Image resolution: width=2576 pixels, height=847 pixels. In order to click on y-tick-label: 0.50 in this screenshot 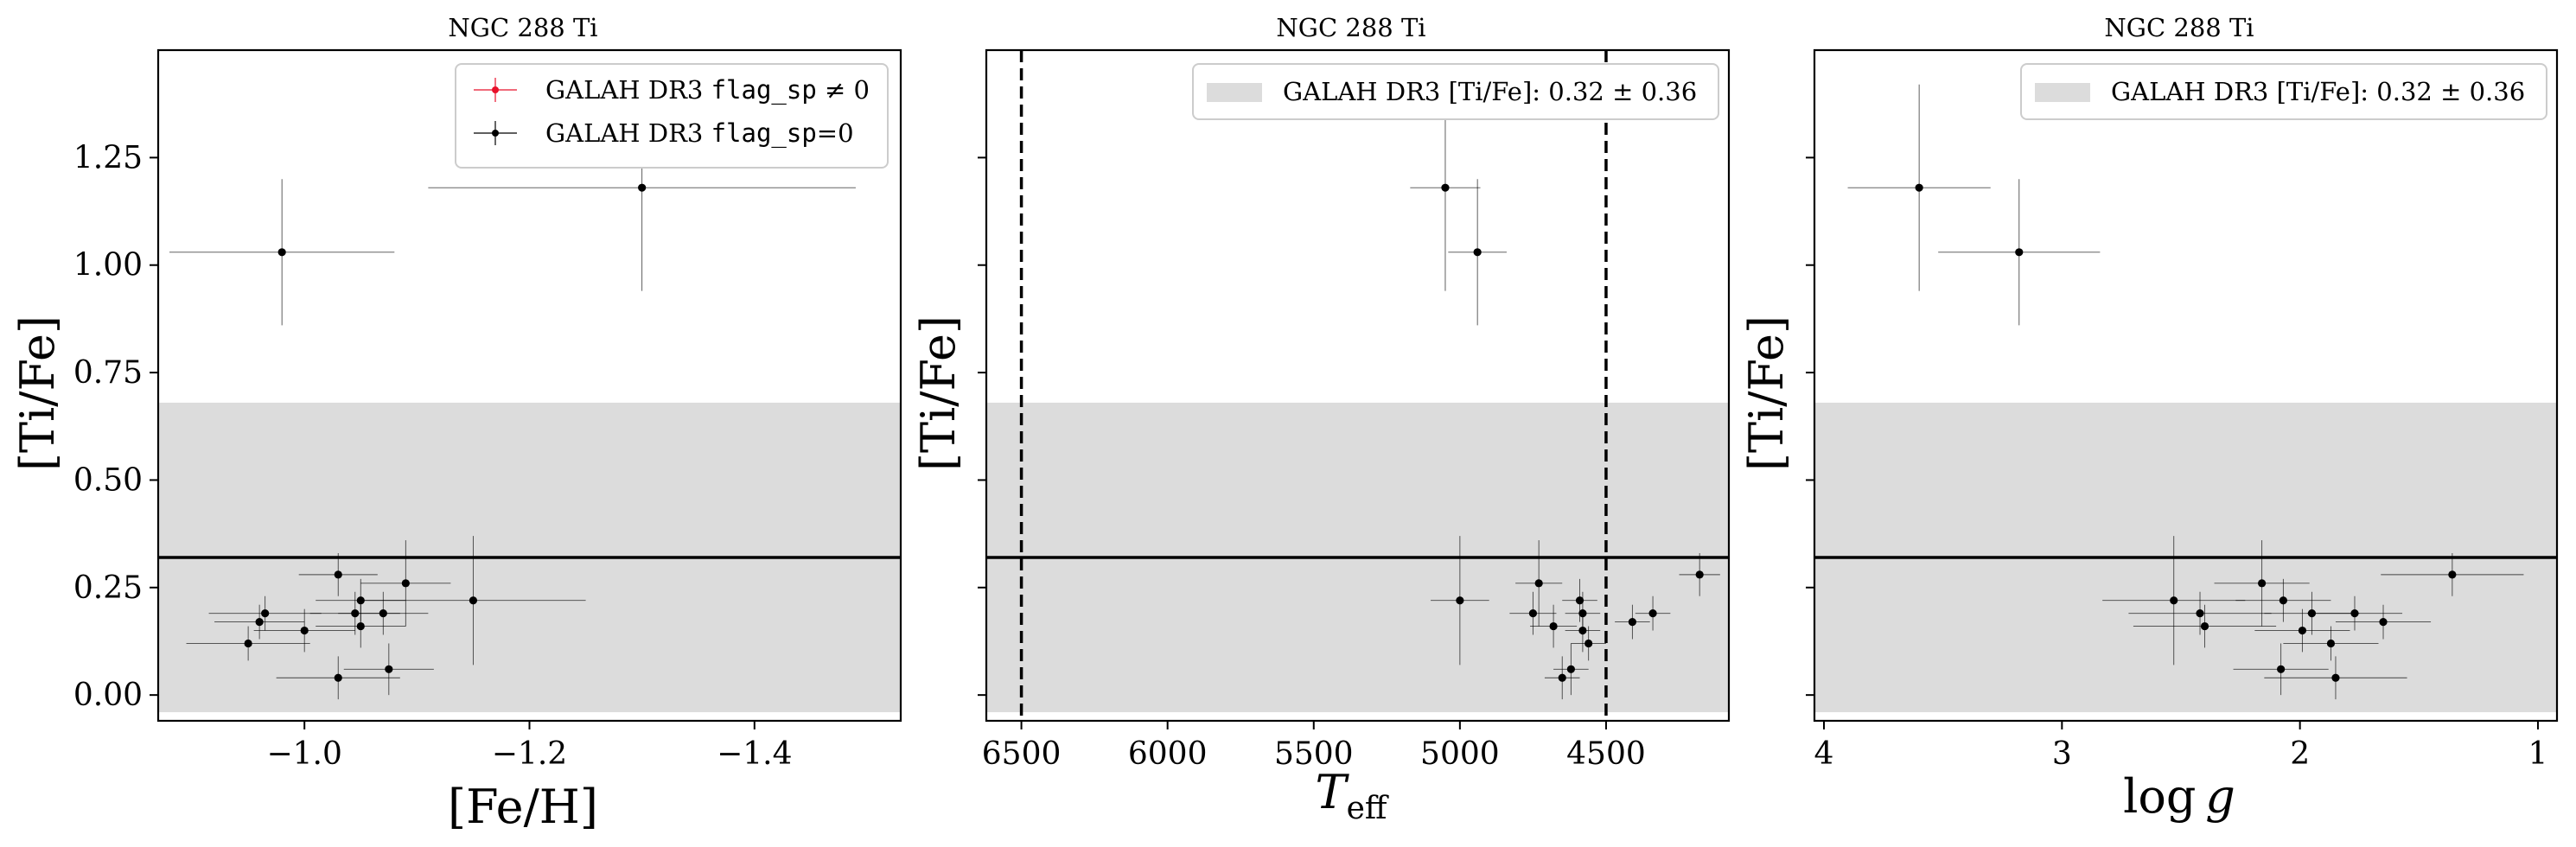, I will do `click(108, 480)`.